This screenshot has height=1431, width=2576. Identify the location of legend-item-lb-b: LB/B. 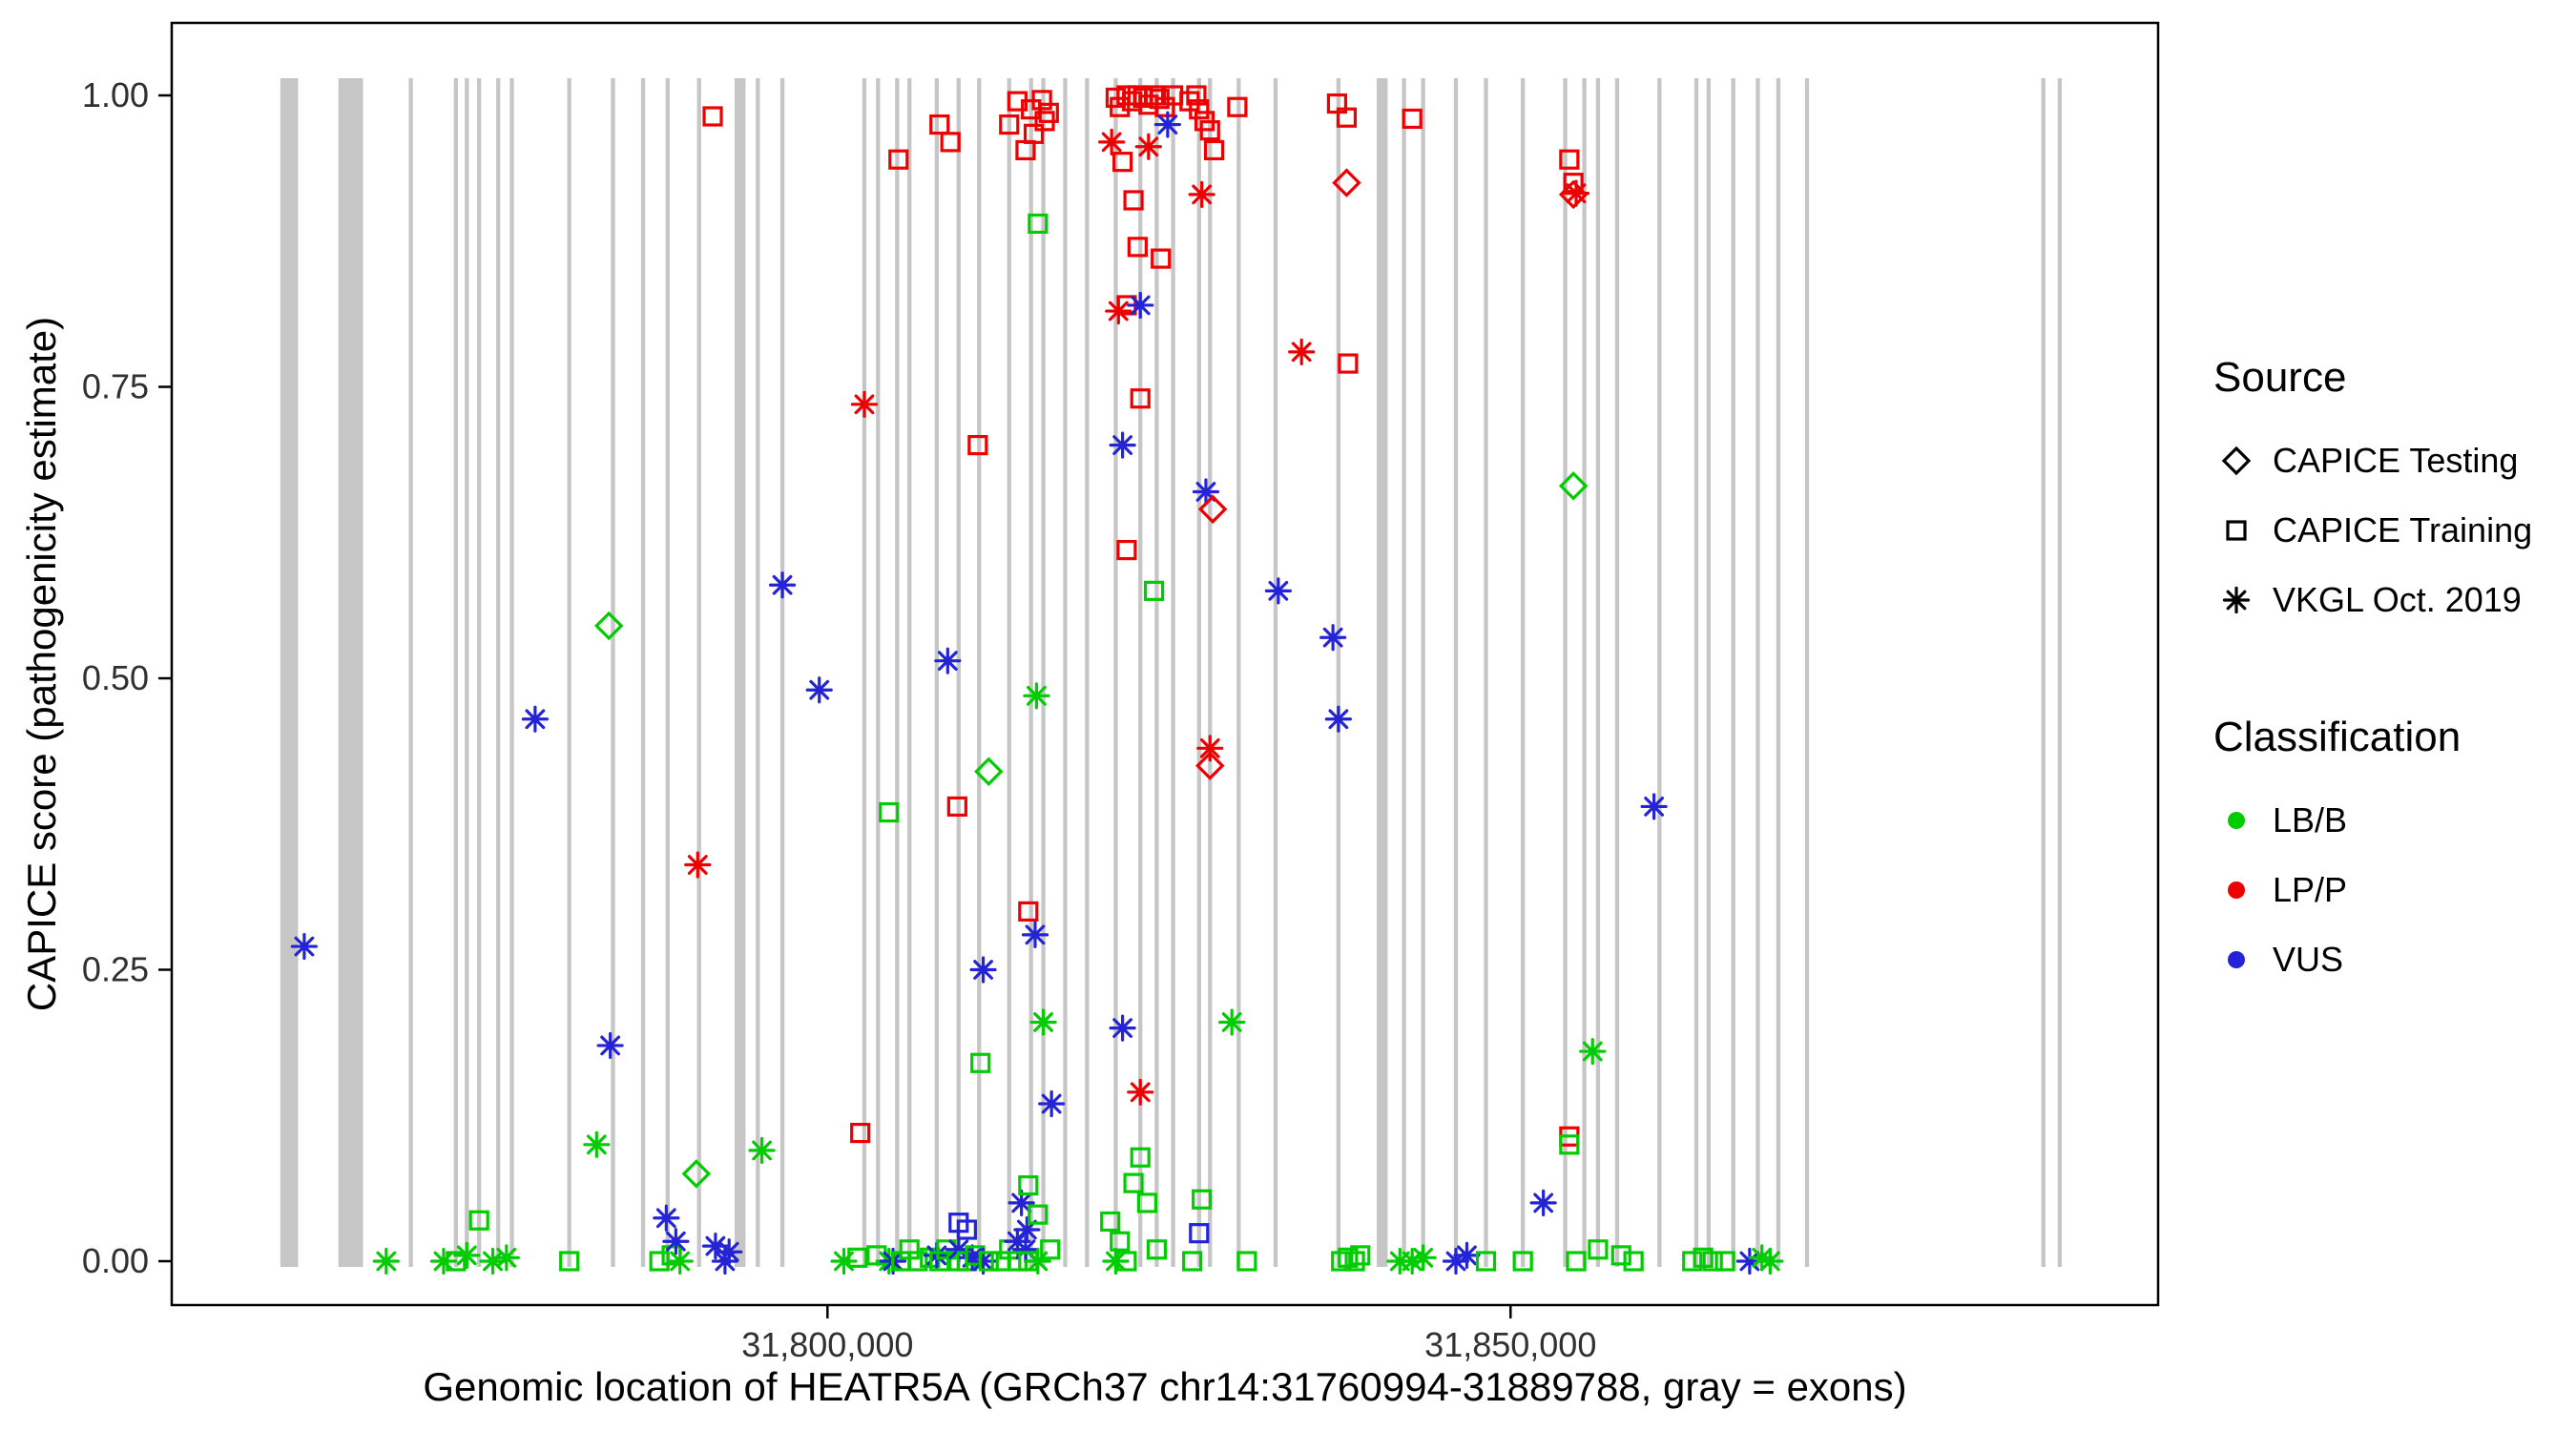
(2389, 821).